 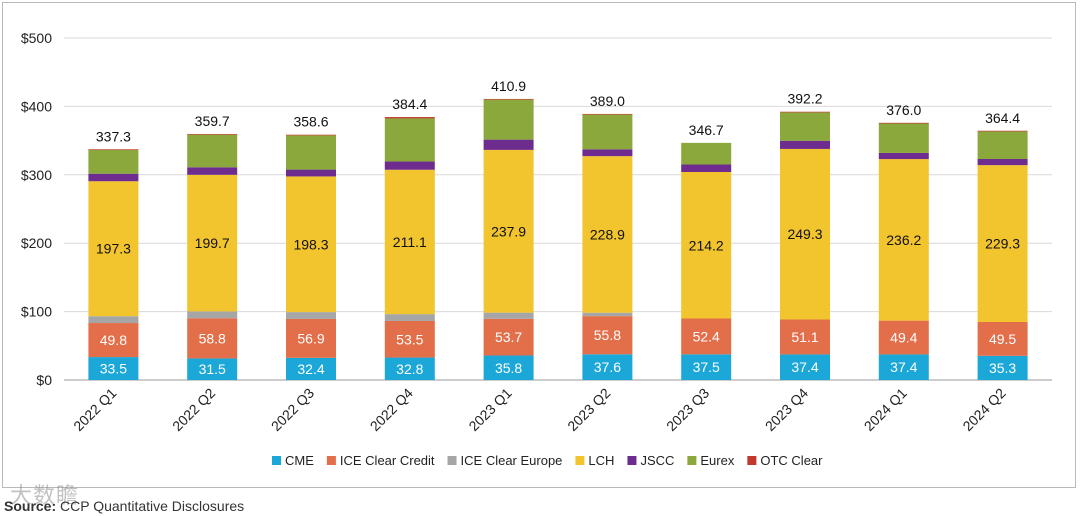 I want to click on legend-label-otc-clear: OTC Clear, so click(x=791, y=460).